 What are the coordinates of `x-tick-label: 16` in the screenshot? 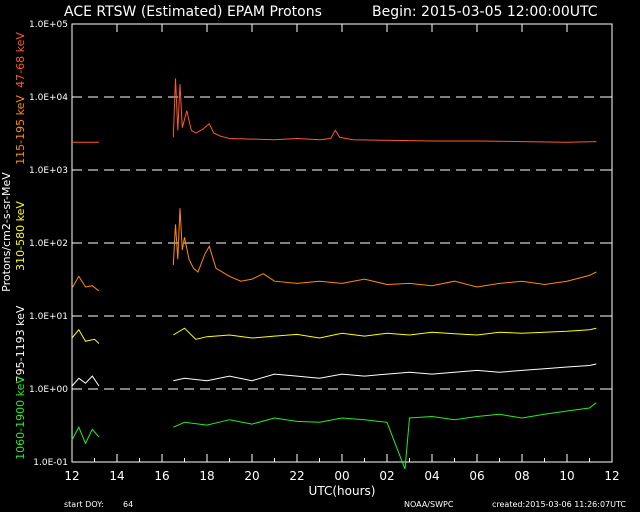 It's located at (161, 476).